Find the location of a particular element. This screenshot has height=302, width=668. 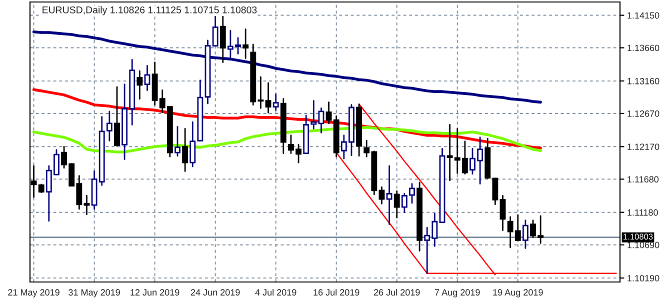

x-tick-label: 31 May 2019 is located at coordinates (94, 293).